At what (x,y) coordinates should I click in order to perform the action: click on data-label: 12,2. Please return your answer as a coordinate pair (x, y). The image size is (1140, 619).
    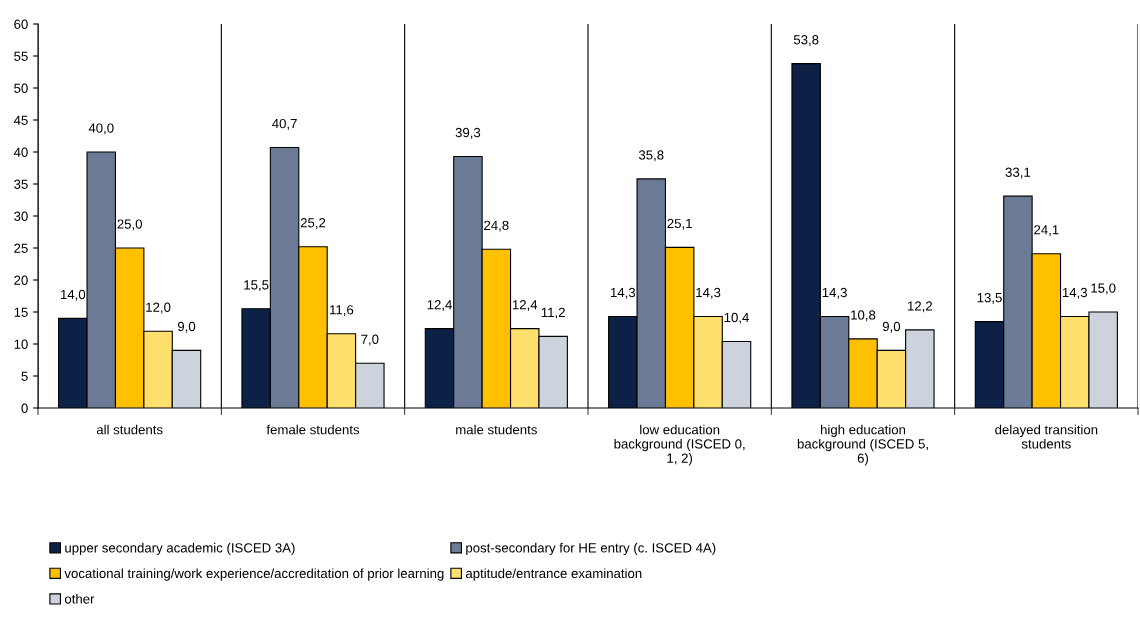
    Looking at the image, I should click on (920, 307).